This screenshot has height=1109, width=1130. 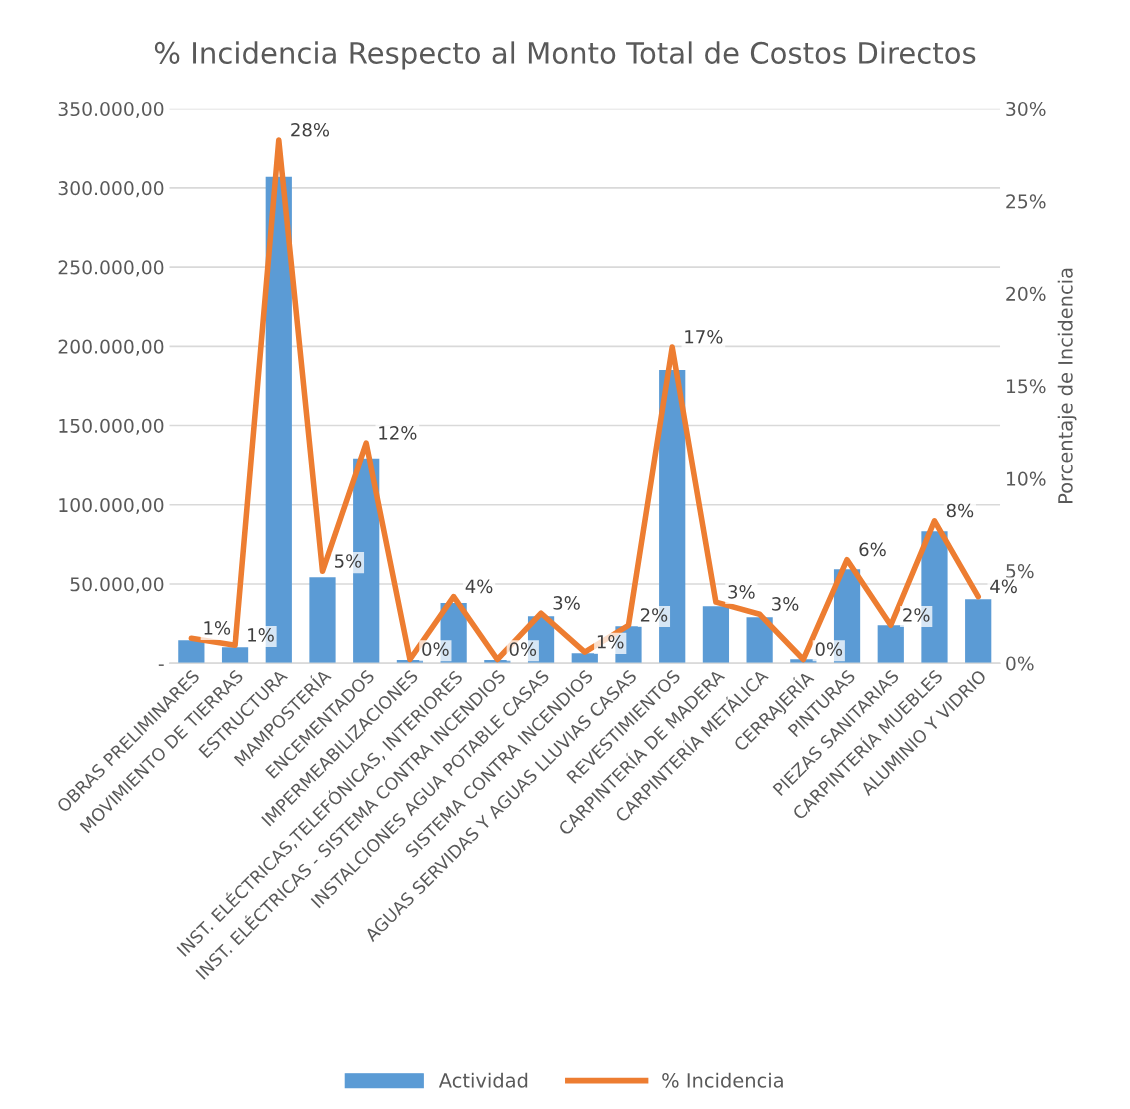 What do you see at coordinates (704, 336) in the screenshot?
I see `data-label: 17%` at bounding box center [704, 336].